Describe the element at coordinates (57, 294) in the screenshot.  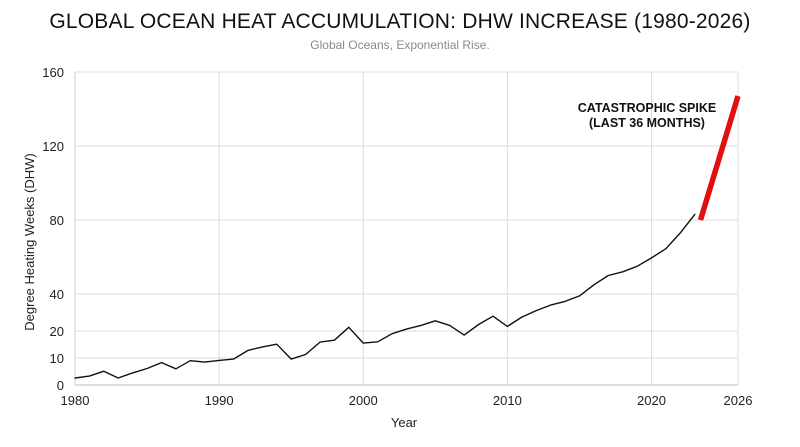
I see `y-tick-label: 40` at that location.